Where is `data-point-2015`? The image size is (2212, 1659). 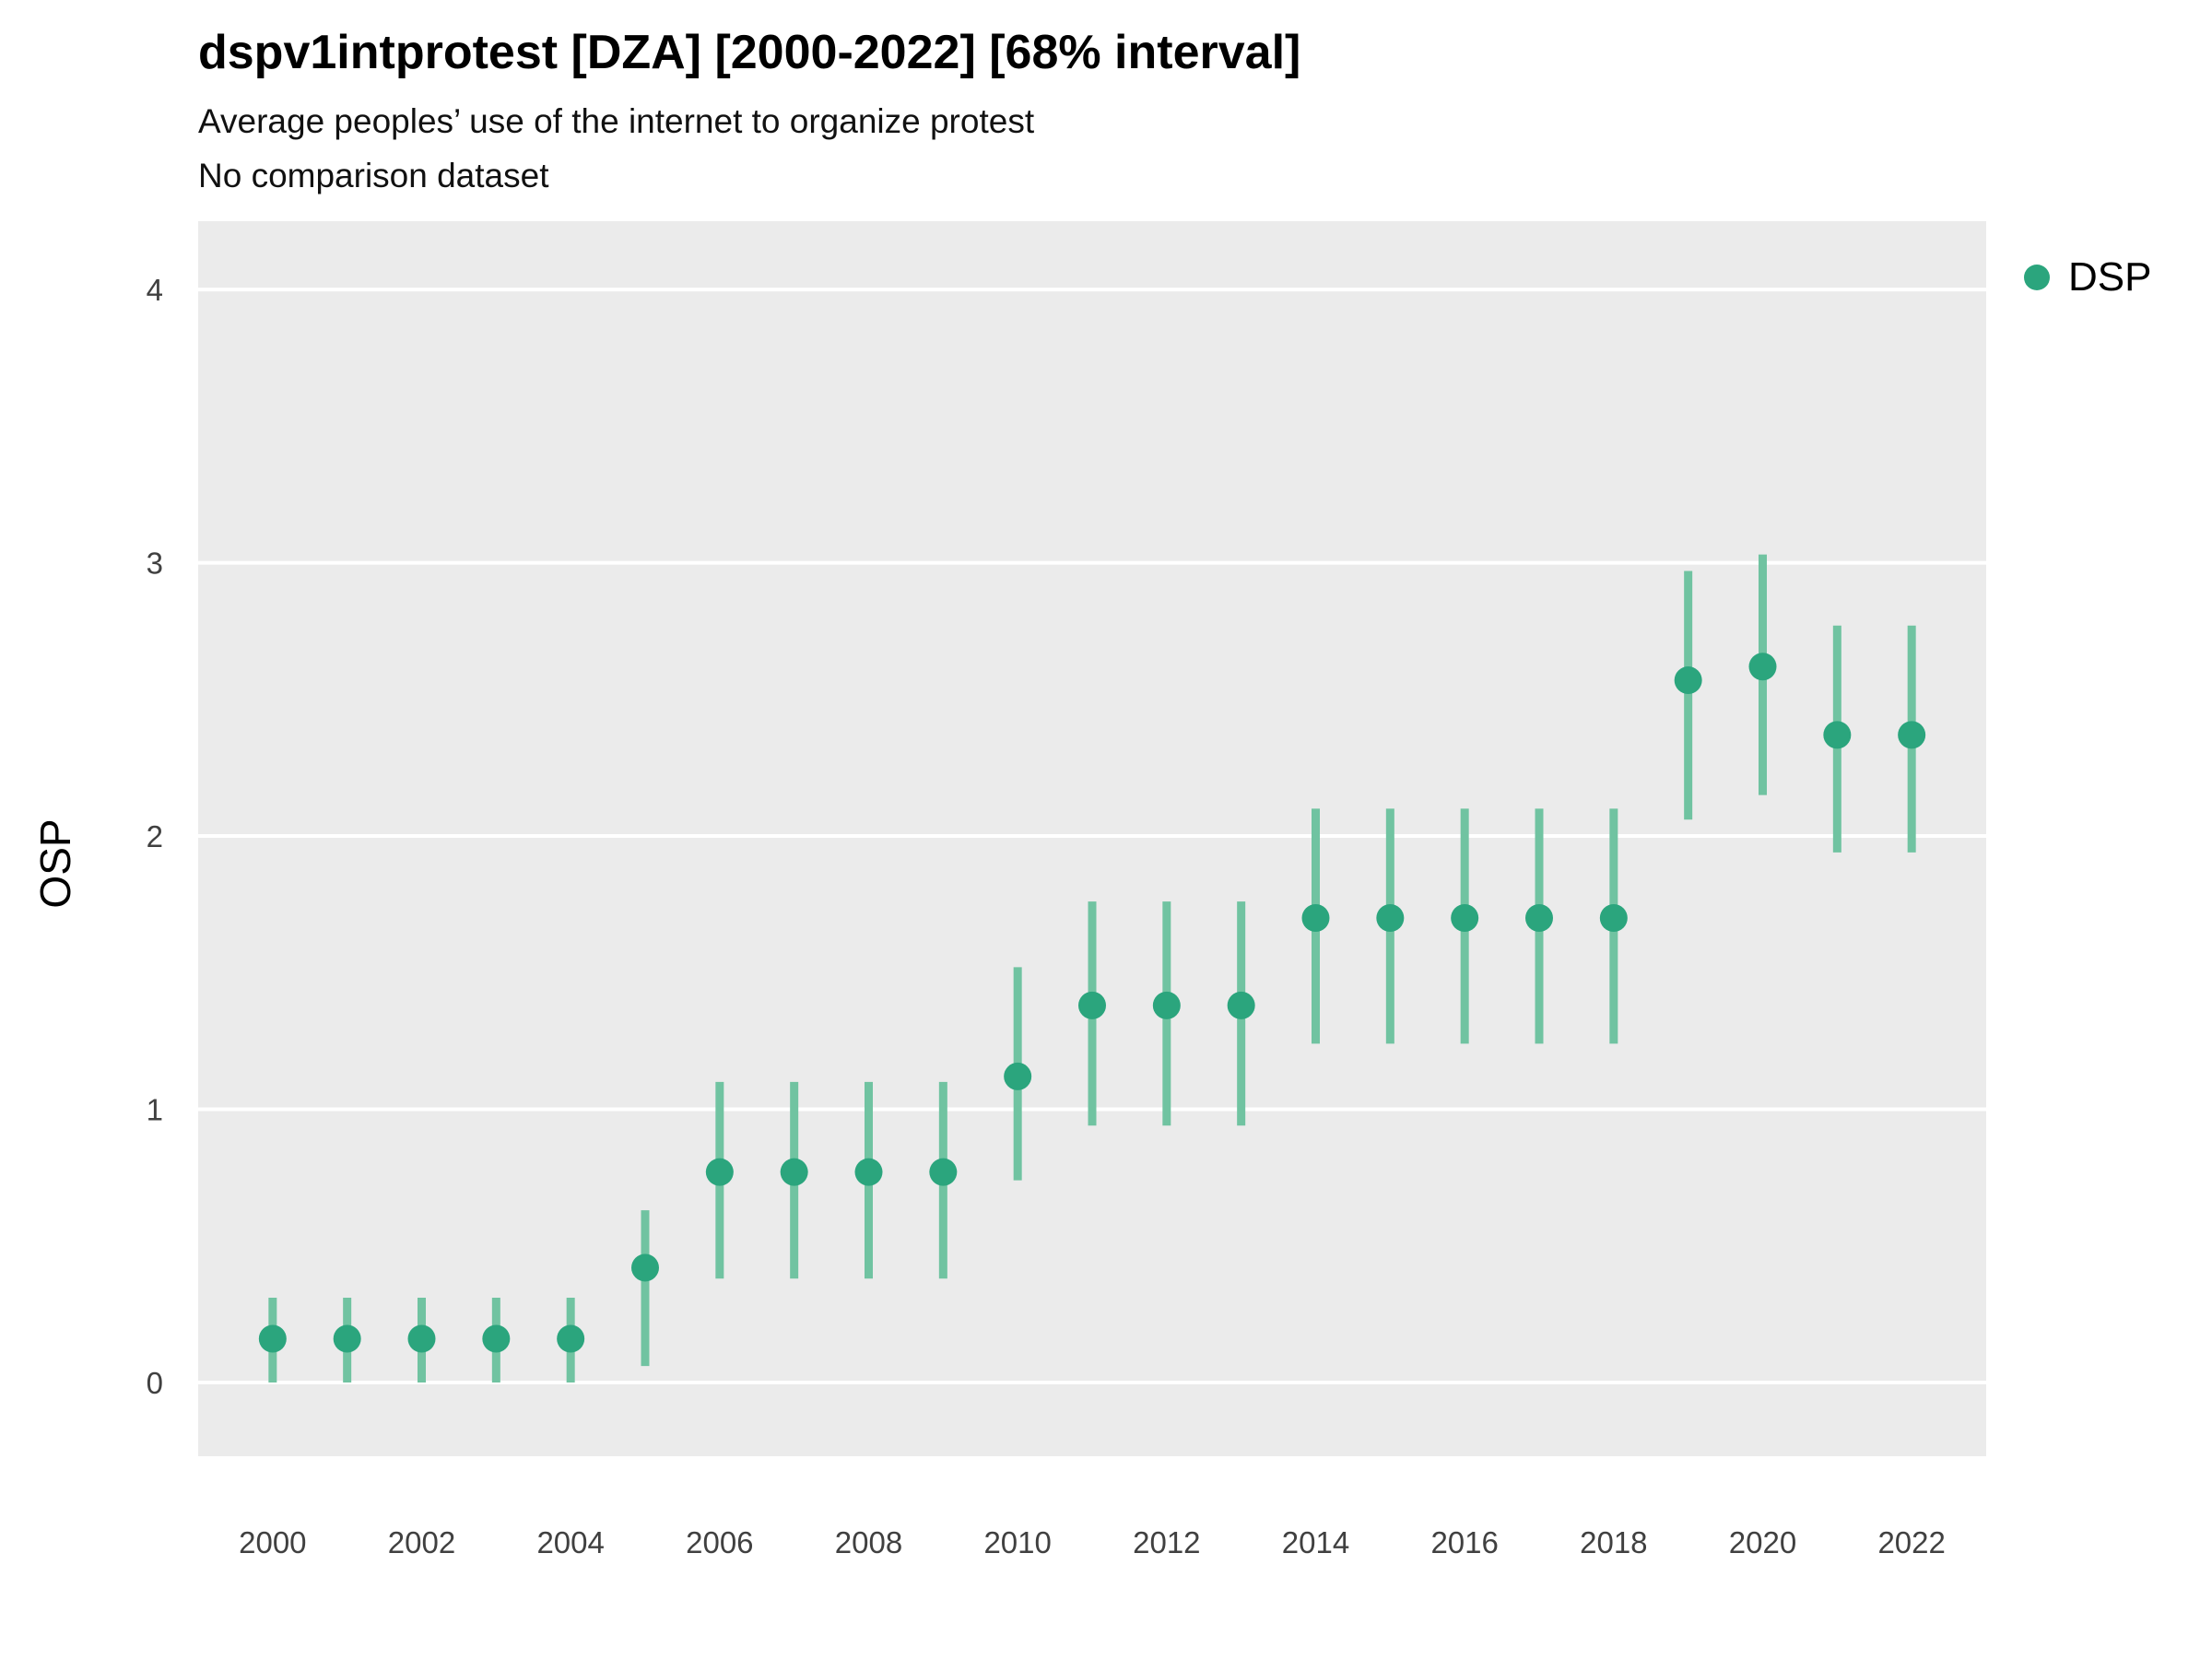 data-point-2015 is located at coordinates (1390, 917).